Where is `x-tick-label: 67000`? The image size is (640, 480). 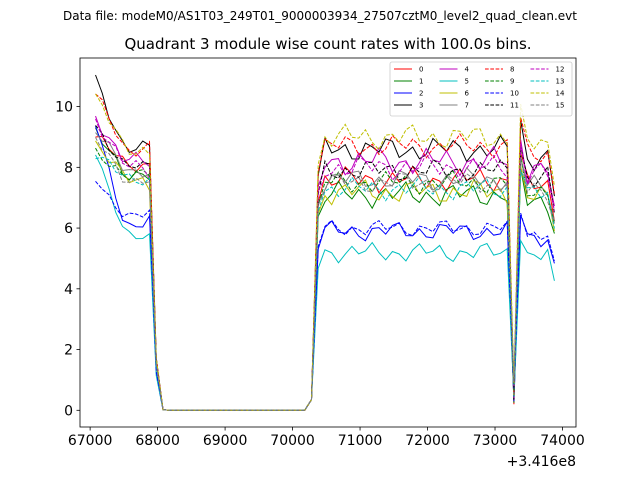 x-tick-label: 67000 is located at coordinates (90, 441).